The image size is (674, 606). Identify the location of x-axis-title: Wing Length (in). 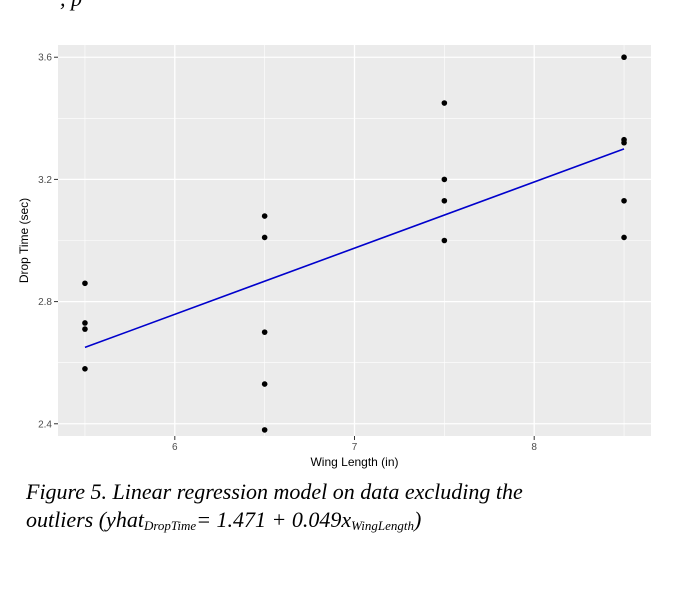
(354, 462).